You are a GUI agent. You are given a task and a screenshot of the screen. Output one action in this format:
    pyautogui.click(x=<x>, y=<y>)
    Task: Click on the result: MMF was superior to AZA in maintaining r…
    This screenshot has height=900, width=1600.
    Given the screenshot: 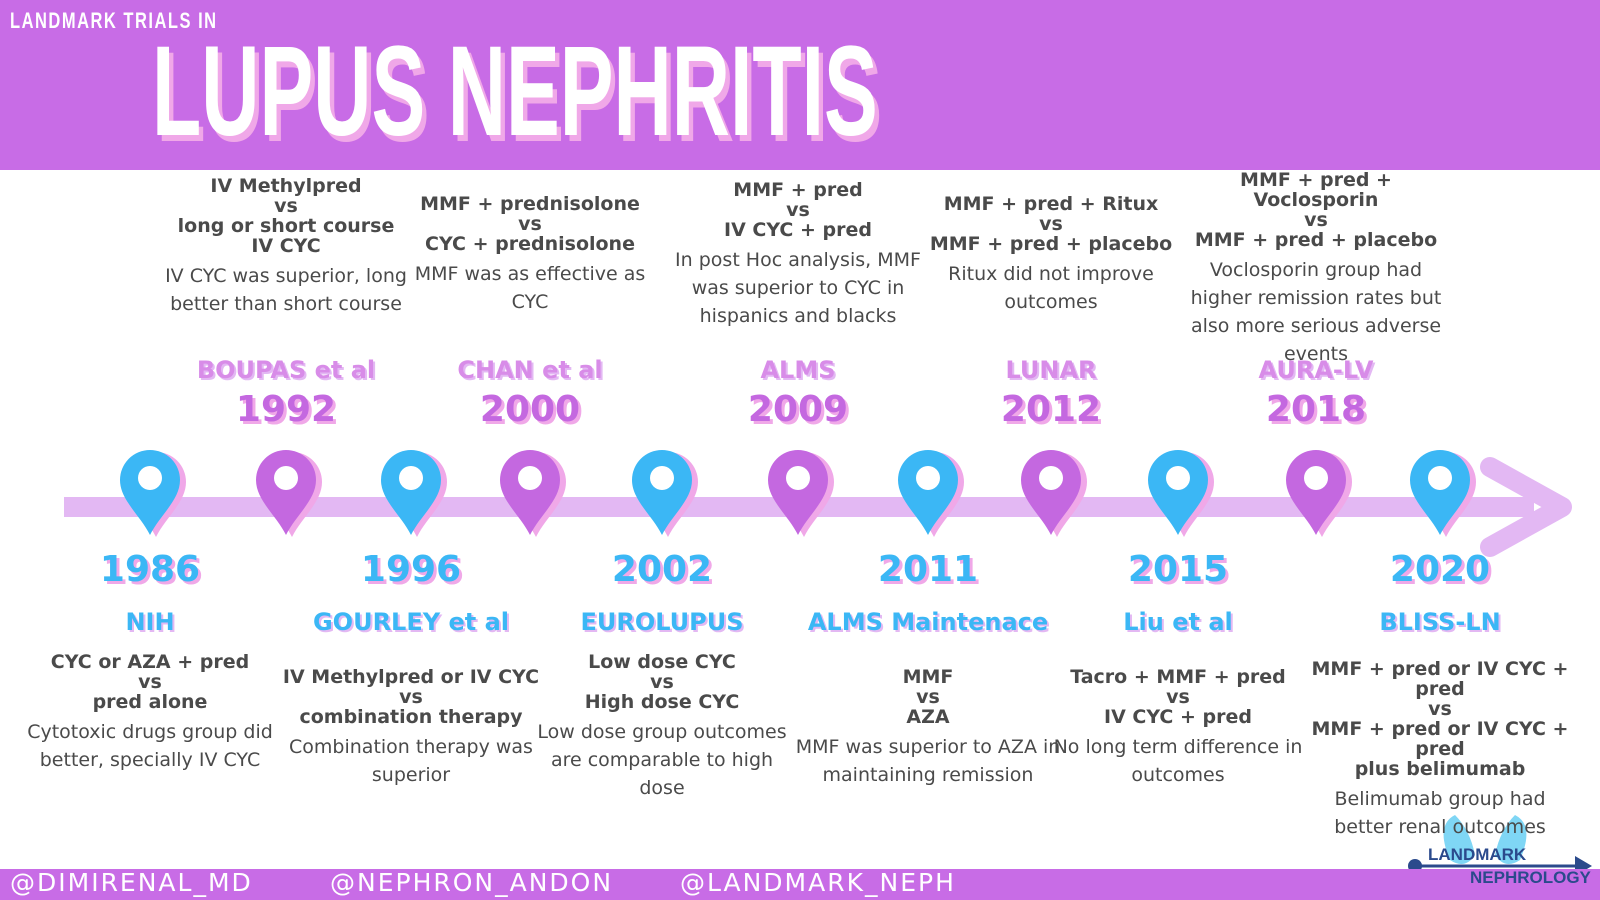 What is the action you would take?
    pyautogui.click(x=928, y=761)
    